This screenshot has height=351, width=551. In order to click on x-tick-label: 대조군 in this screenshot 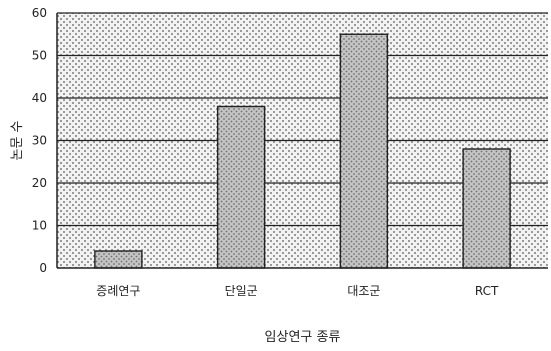, I will do `click(363, 291)`.